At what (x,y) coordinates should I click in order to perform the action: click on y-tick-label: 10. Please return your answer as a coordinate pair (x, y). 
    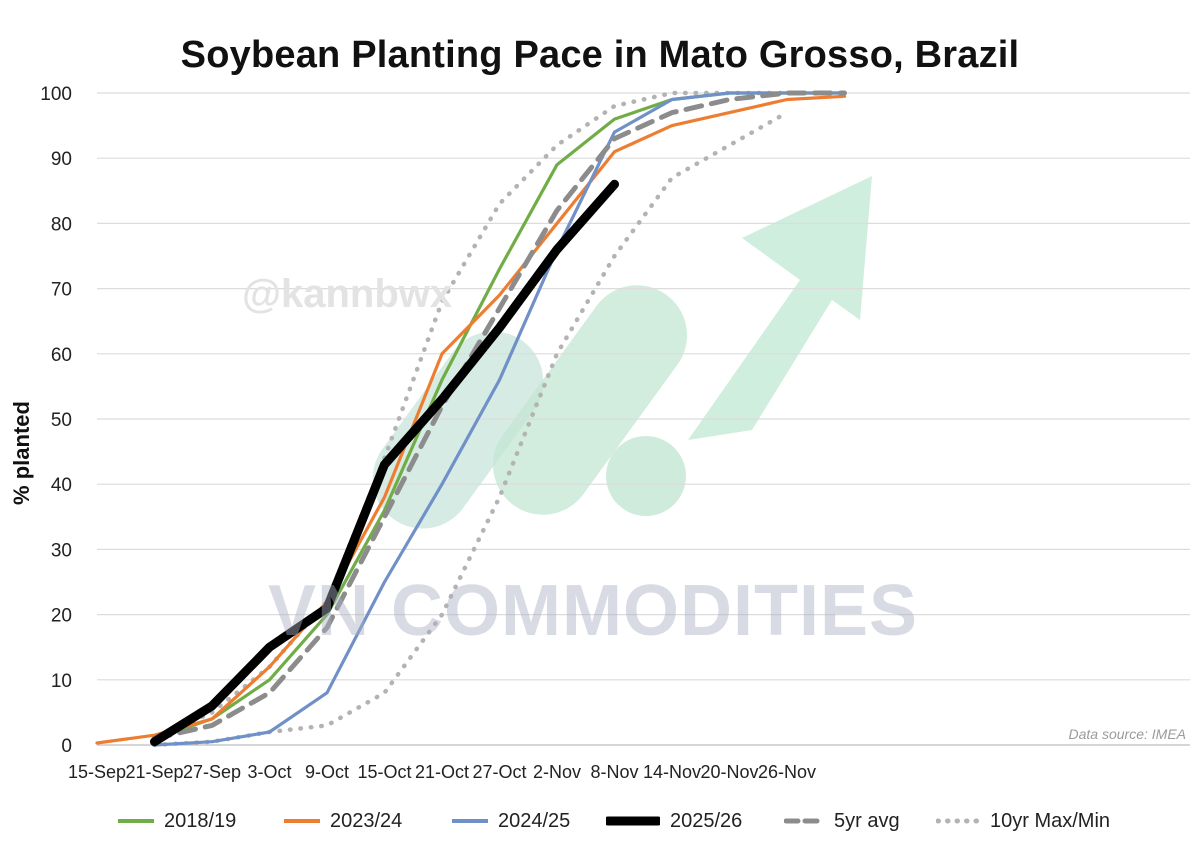
    Looking at the image, I should click on (61, 681).